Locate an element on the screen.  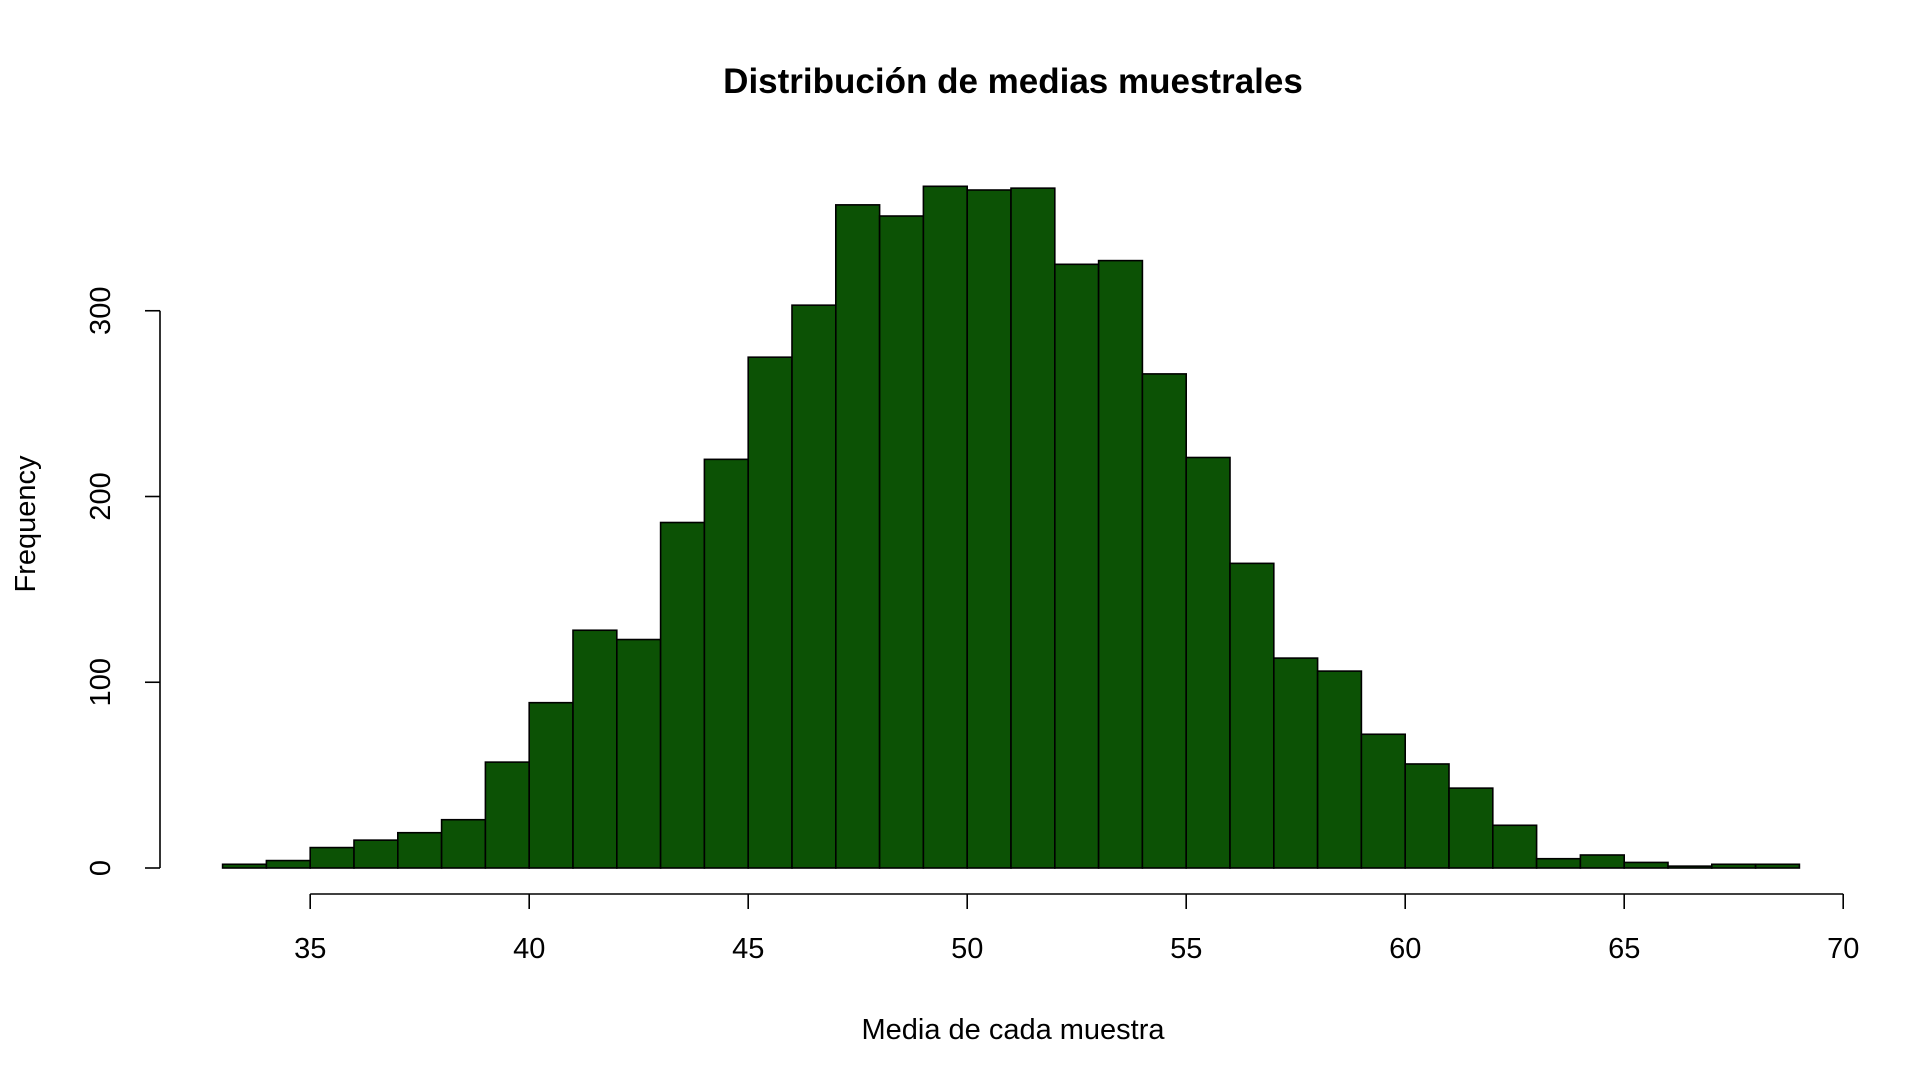
x-tick-label: 45 is located at coordinates (748, 949).